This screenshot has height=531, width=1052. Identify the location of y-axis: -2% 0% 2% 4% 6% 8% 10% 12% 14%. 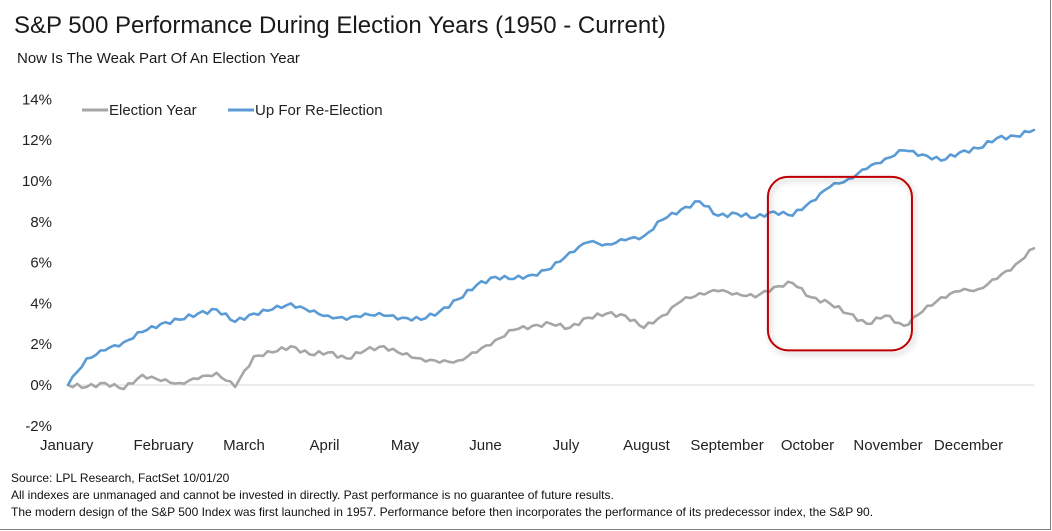
(37, 262).